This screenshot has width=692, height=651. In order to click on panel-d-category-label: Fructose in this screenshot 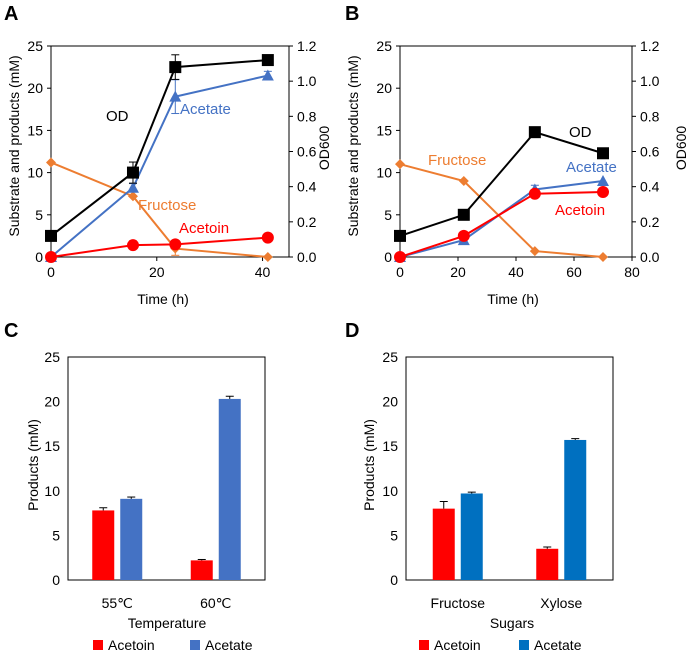, I will do `click(458, 603)`.